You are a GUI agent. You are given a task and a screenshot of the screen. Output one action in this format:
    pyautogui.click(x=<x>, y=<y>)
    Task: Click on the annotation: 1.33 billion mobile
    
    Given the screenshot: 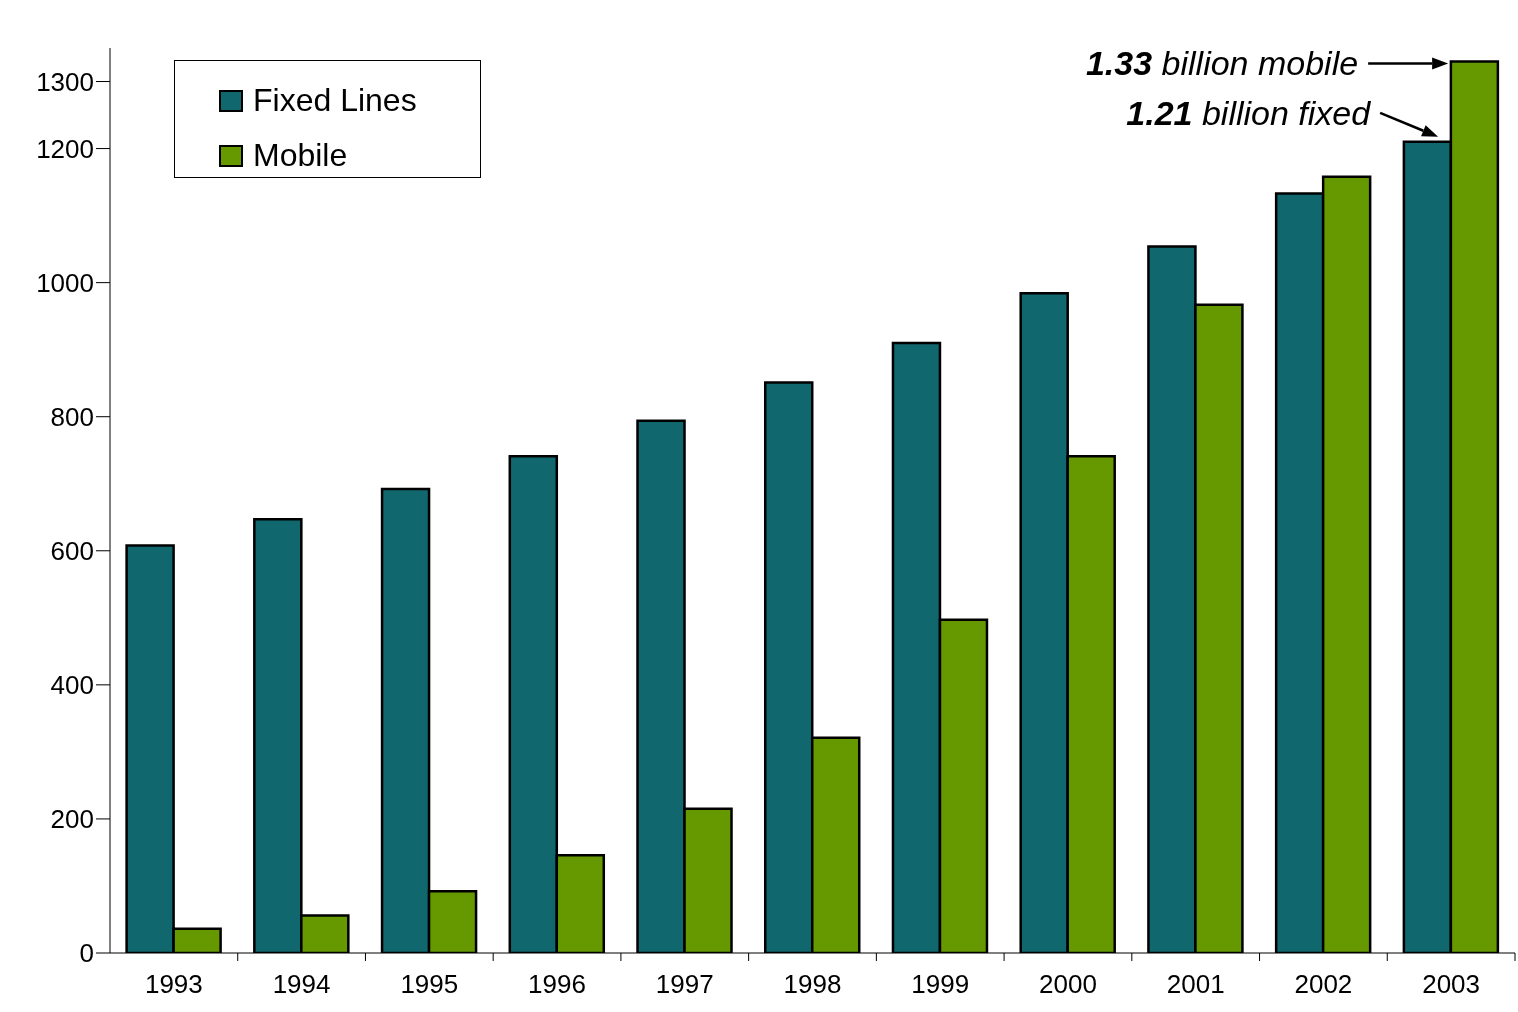 What is the action you would take?
    pyautogui.click(x=1222, y=63)
    